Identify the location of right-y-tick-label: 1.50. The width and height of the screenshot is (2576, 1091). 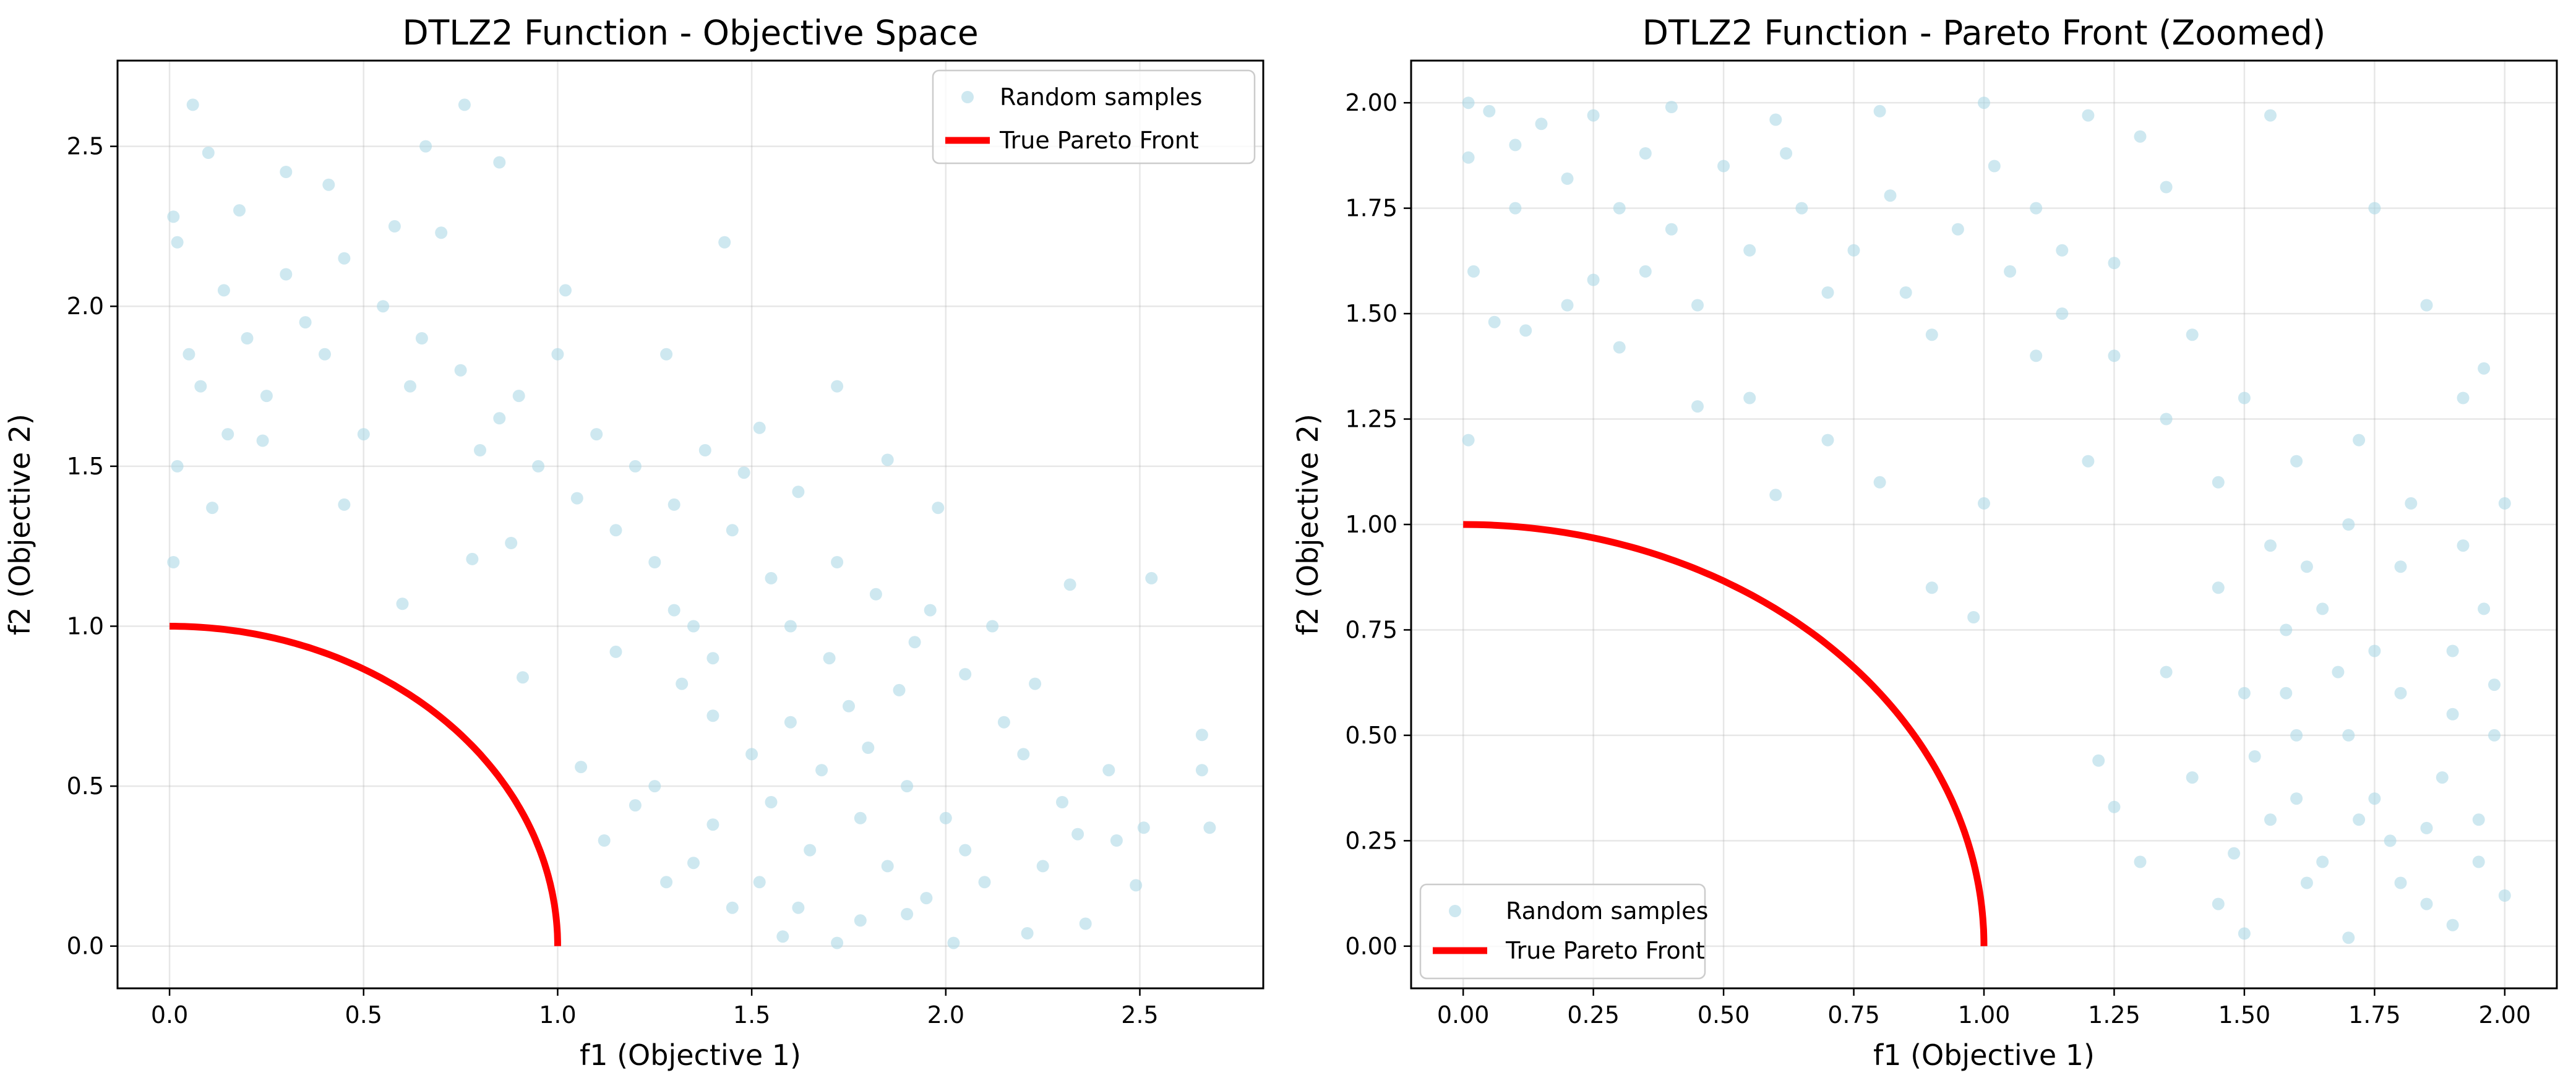
(1371, 313).